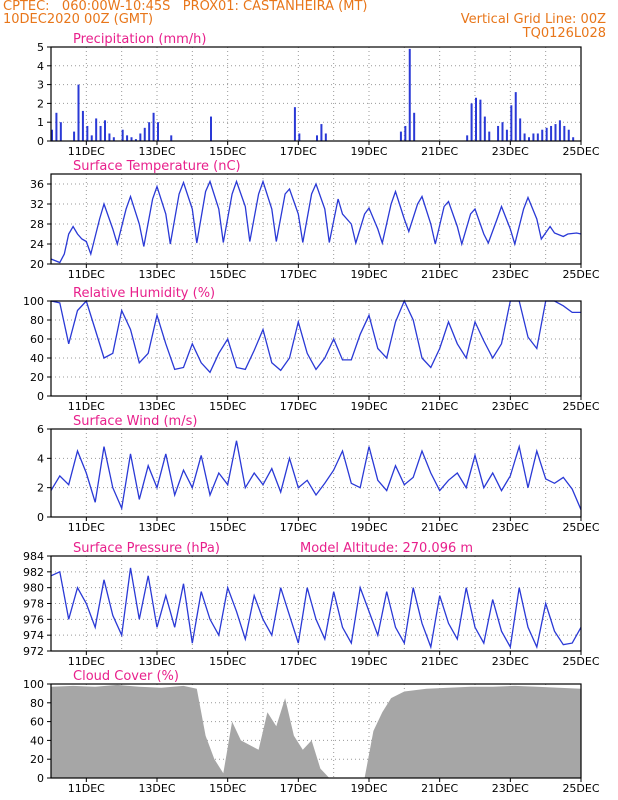  I want to click on y-tick-label: 28, so click(37, 224).